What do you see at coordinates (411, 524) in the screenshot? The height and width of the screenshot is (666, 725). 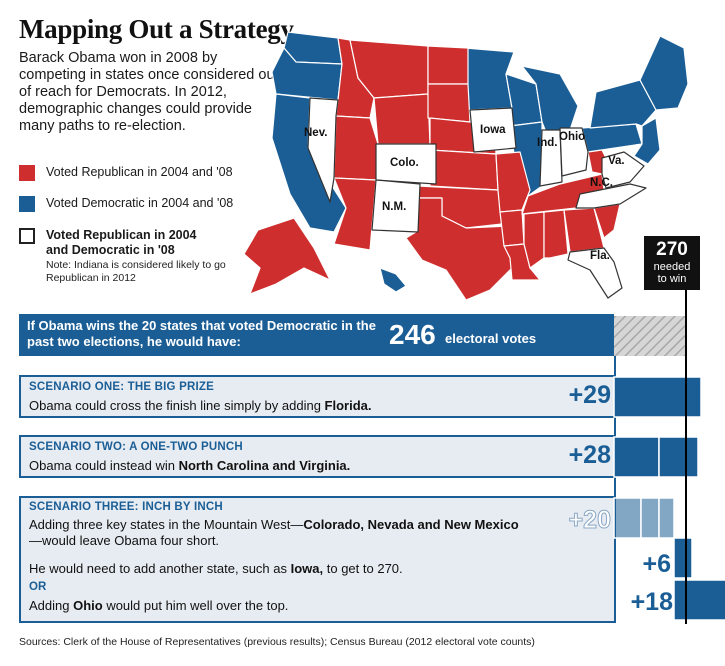 I see `scenario-three-states: Colorado, Nevada and New Mexico` at bounding box center [411, 524].